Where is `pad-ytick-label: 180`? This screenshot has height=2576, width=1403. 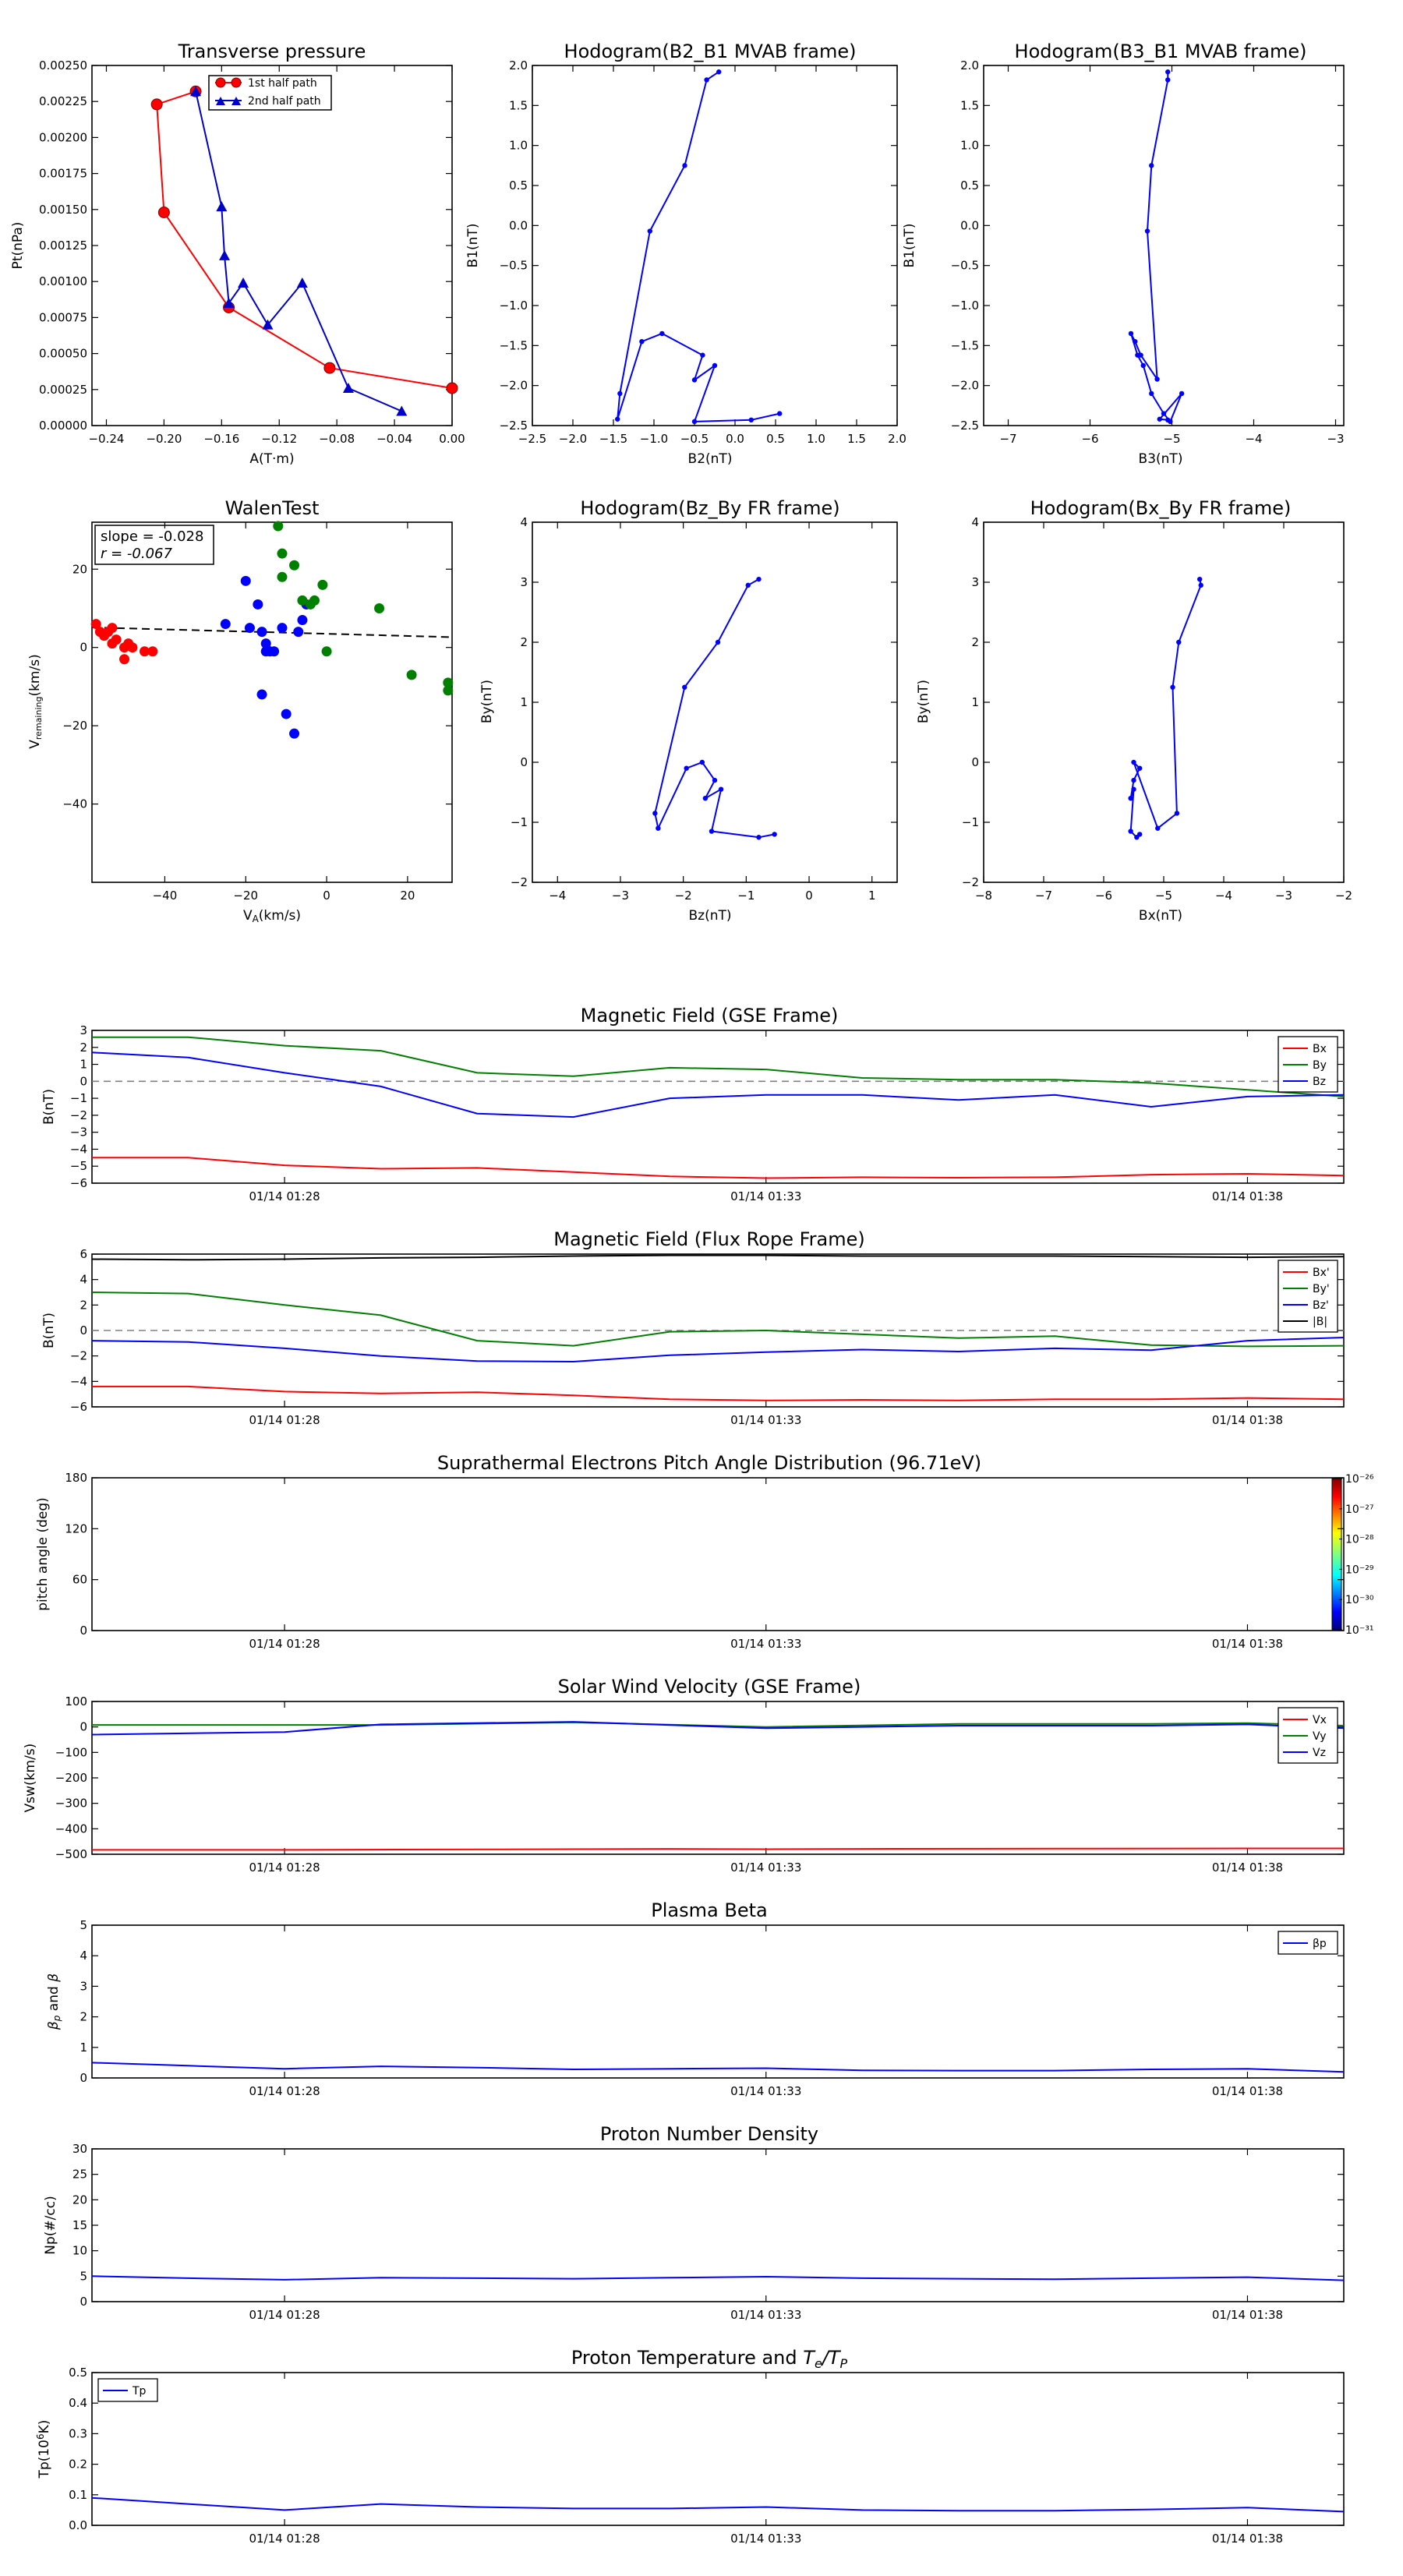 pad-ytick-label: 180 is located at coordinates (76, 1478).